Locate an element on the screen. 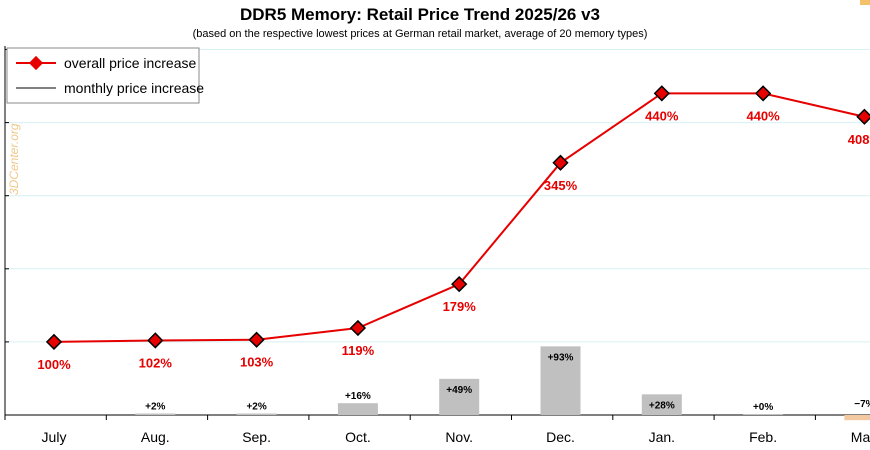 The width and height of the screenshot is (870, 450). price-label: 103% is located at coordinates (257, 362).